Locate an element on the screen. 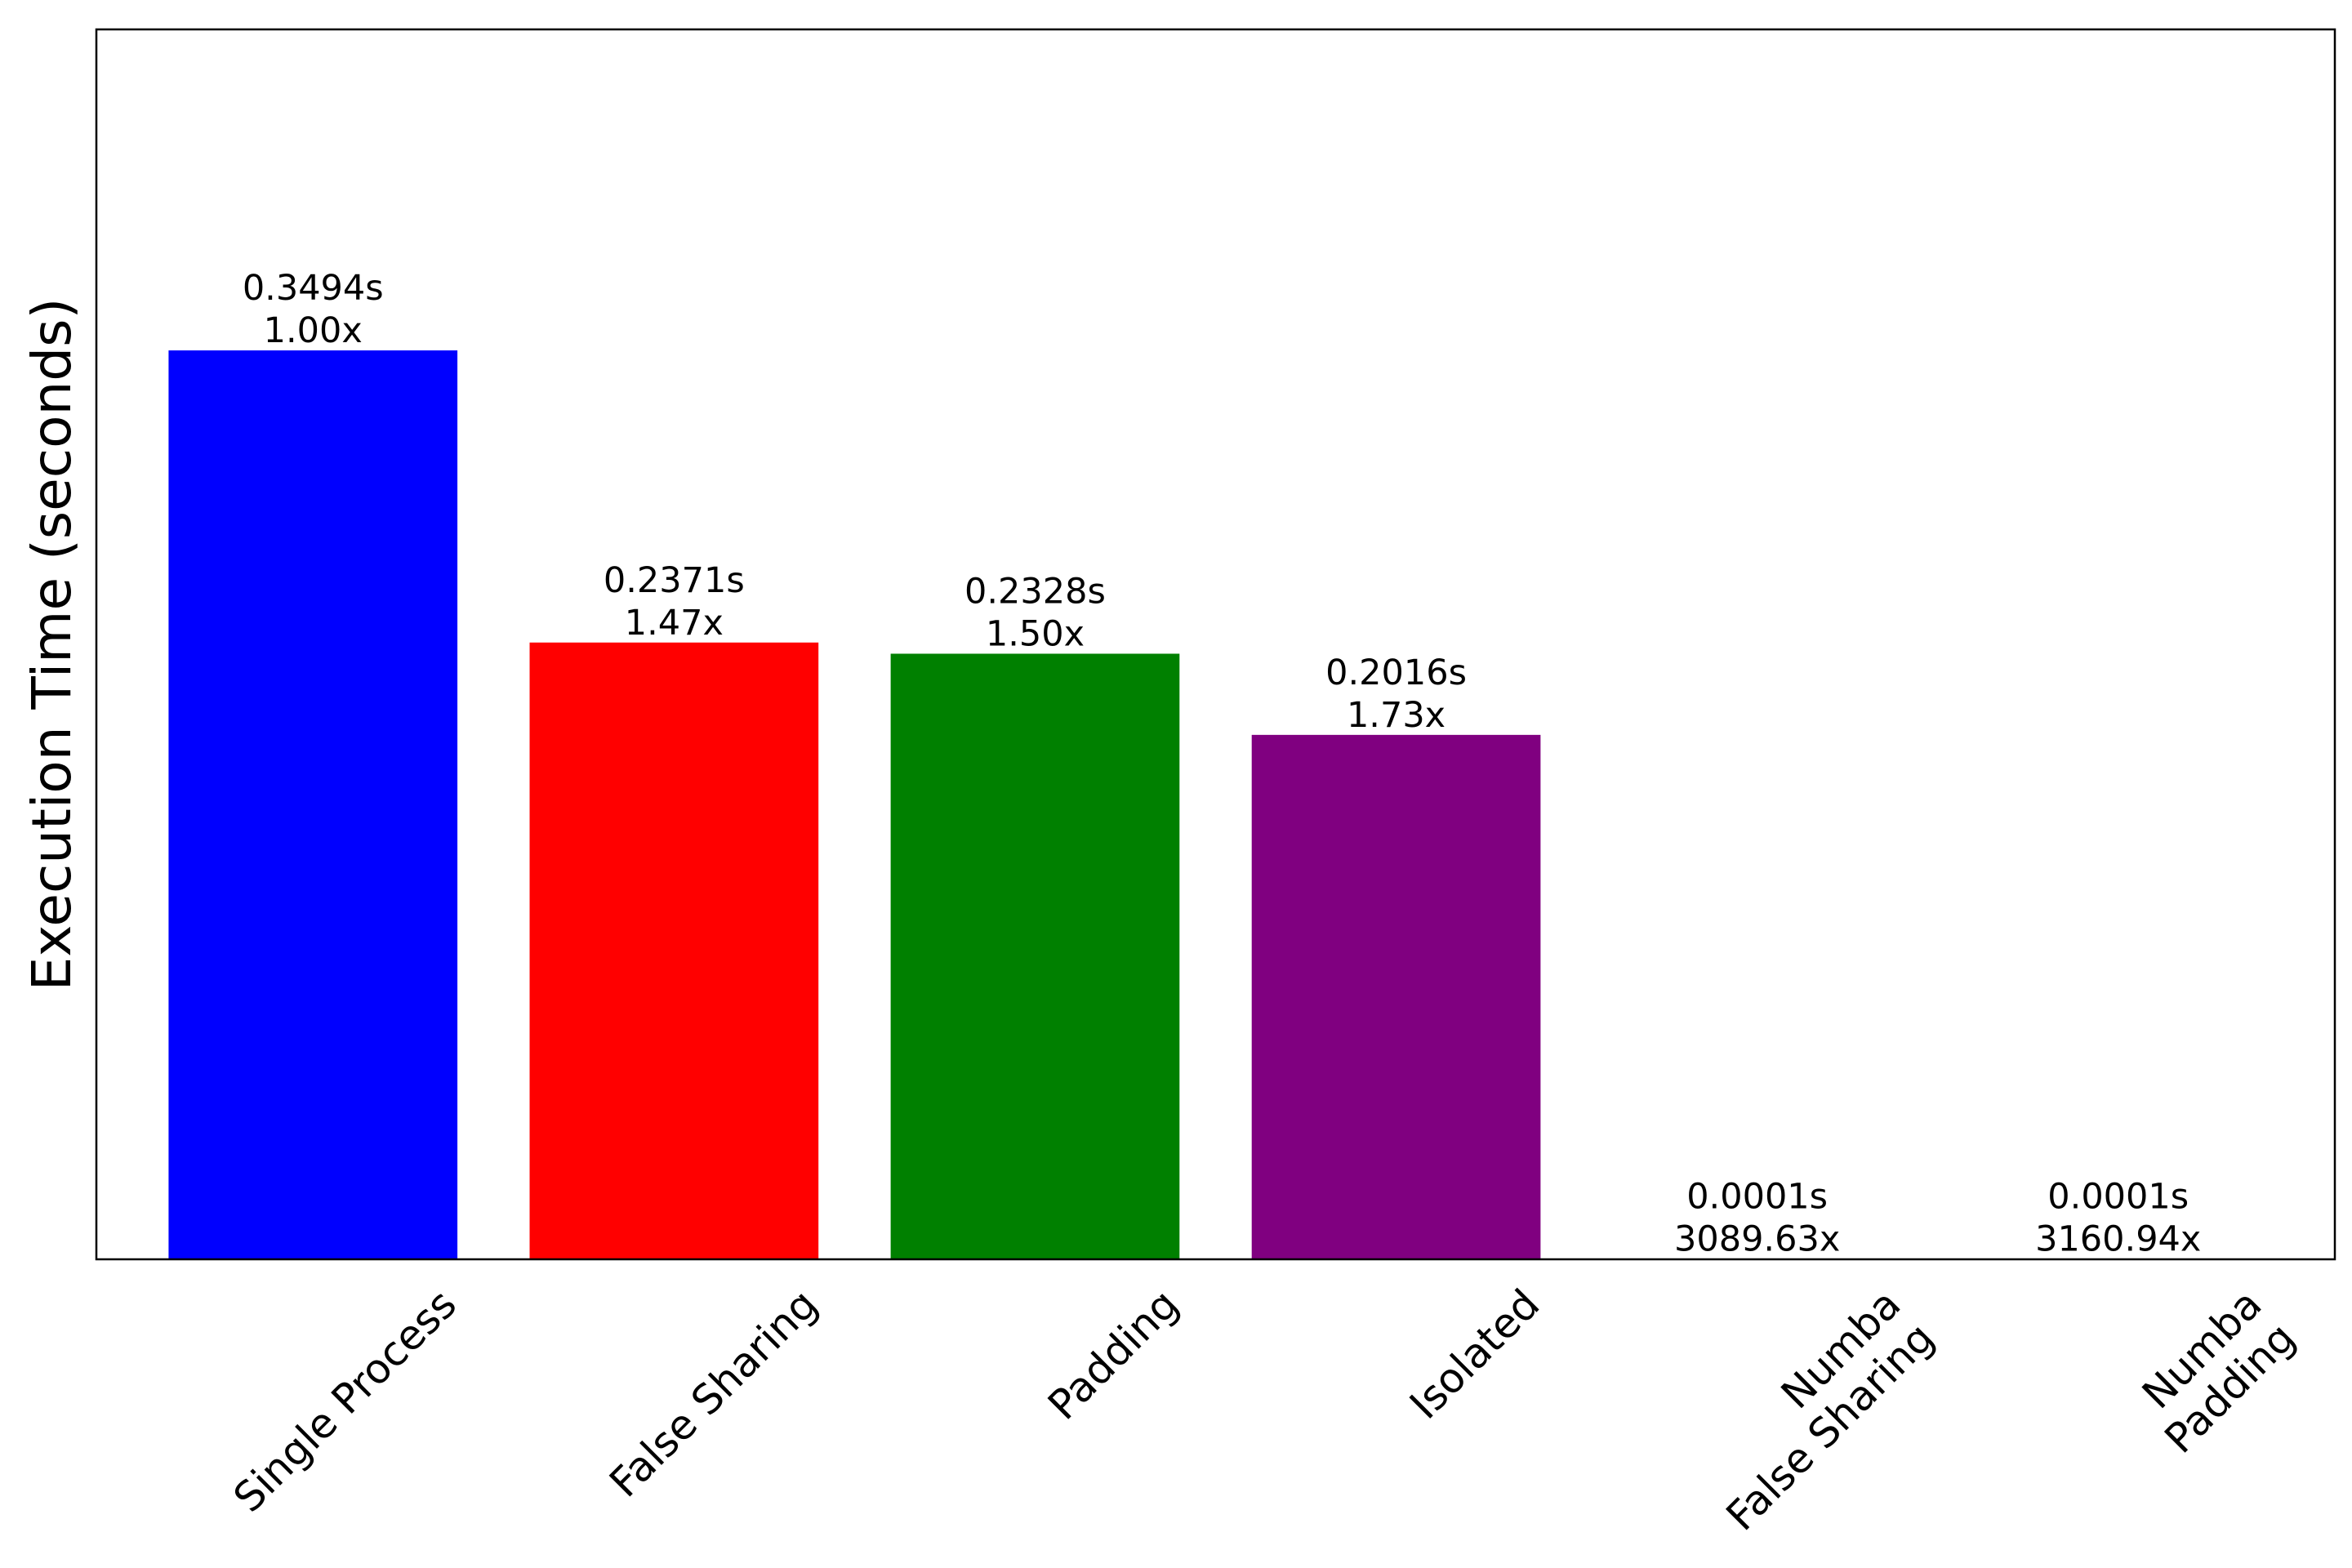  bar-time-label: 0.2328s is located at coordinates (1035, 591).